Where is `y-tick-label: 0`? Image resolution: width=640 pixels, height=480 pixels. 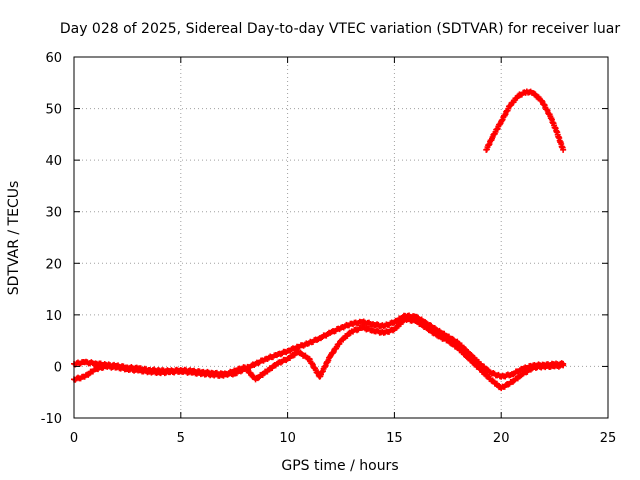
y-tick-label: 0 is located at coordinates (58, 367).